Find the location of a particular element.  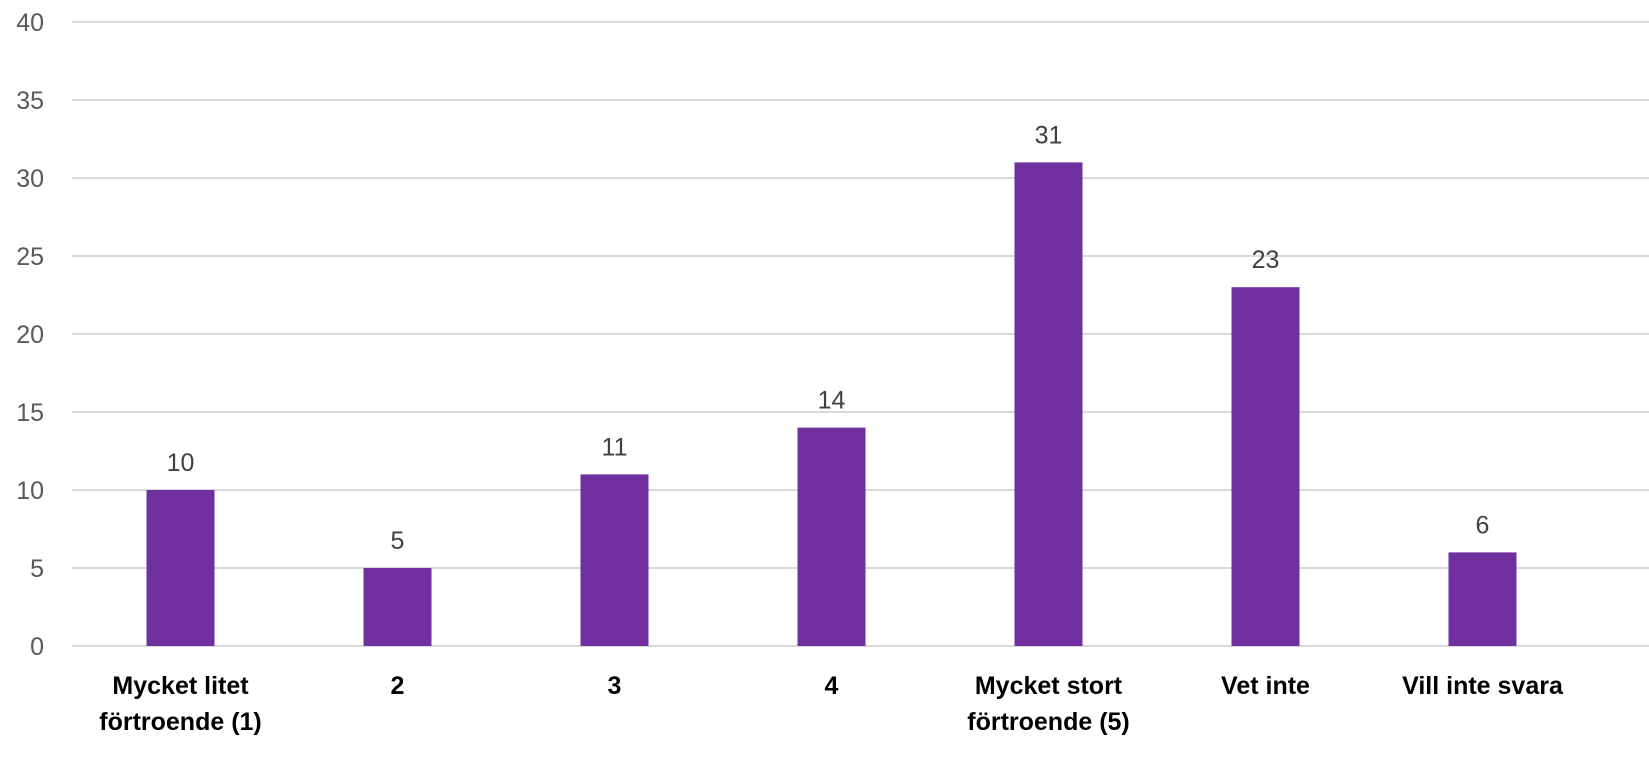

category-label-line: 3 is located at coordinates (615, 686).